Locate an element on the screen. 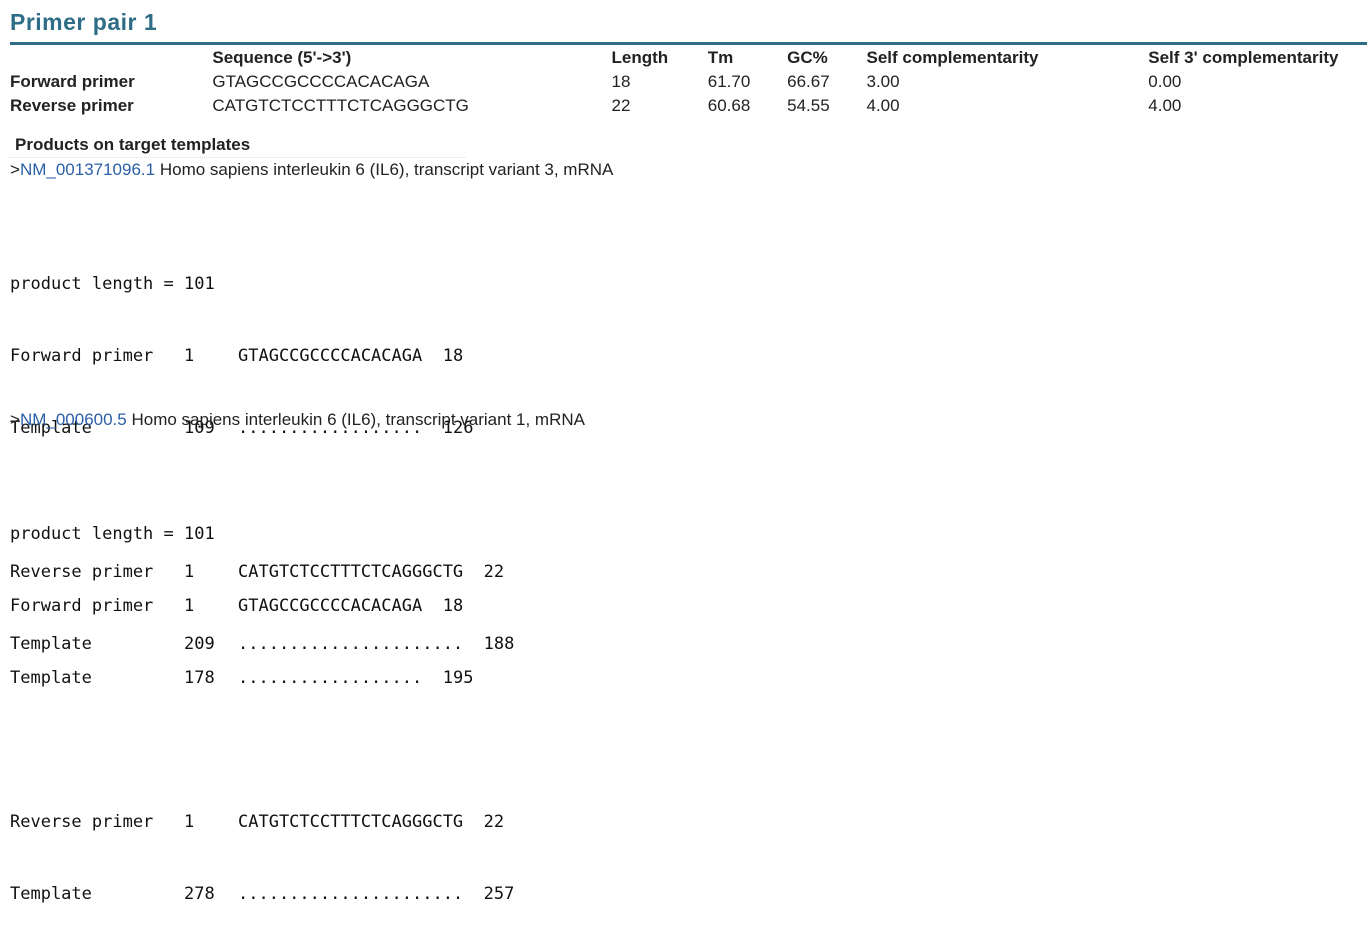 The image size is (1367, 930). header-label is located at coordinates (109, 58).